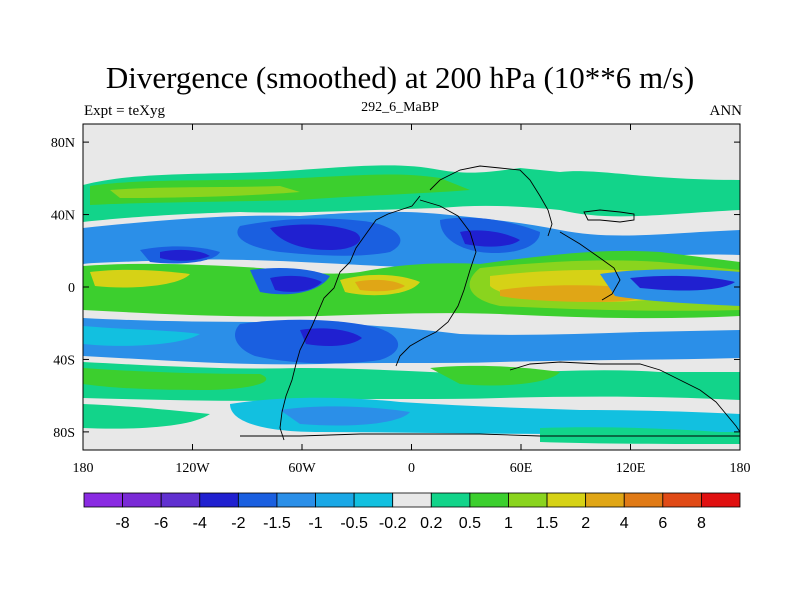  Describe the element at coordinates (200, 523) in the screenshot. I see `colorbar-label: -4` at that location.